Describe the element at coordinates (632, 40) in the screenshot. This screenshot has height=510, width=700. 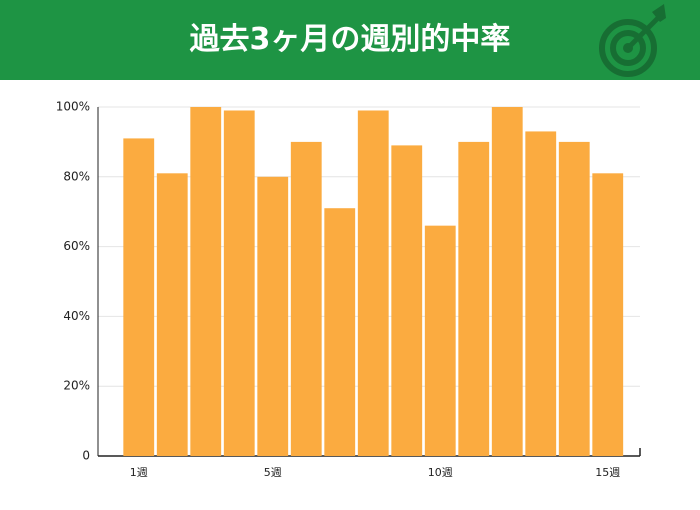
I see `target-icon` at that location.